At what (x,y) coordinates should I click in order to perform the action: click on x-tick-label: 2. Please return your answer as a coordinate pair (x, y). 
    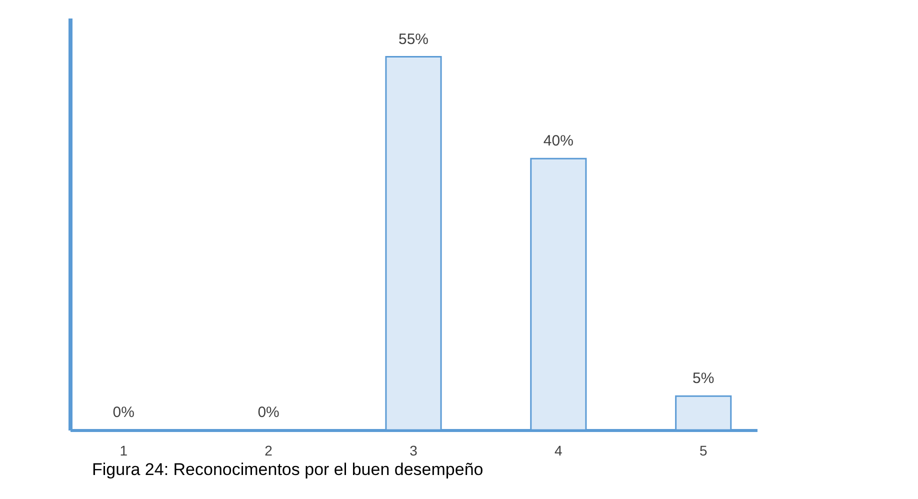
    Looking at the image, I should click on (268, 450).